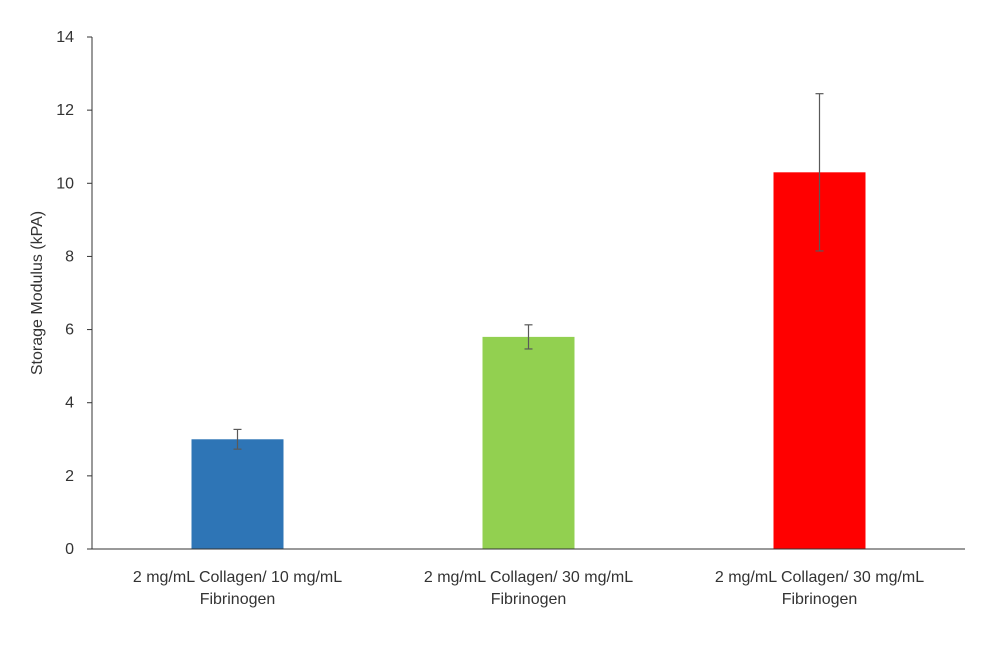  I want to click on y-tick-label-1: 2, so click(69, 476).